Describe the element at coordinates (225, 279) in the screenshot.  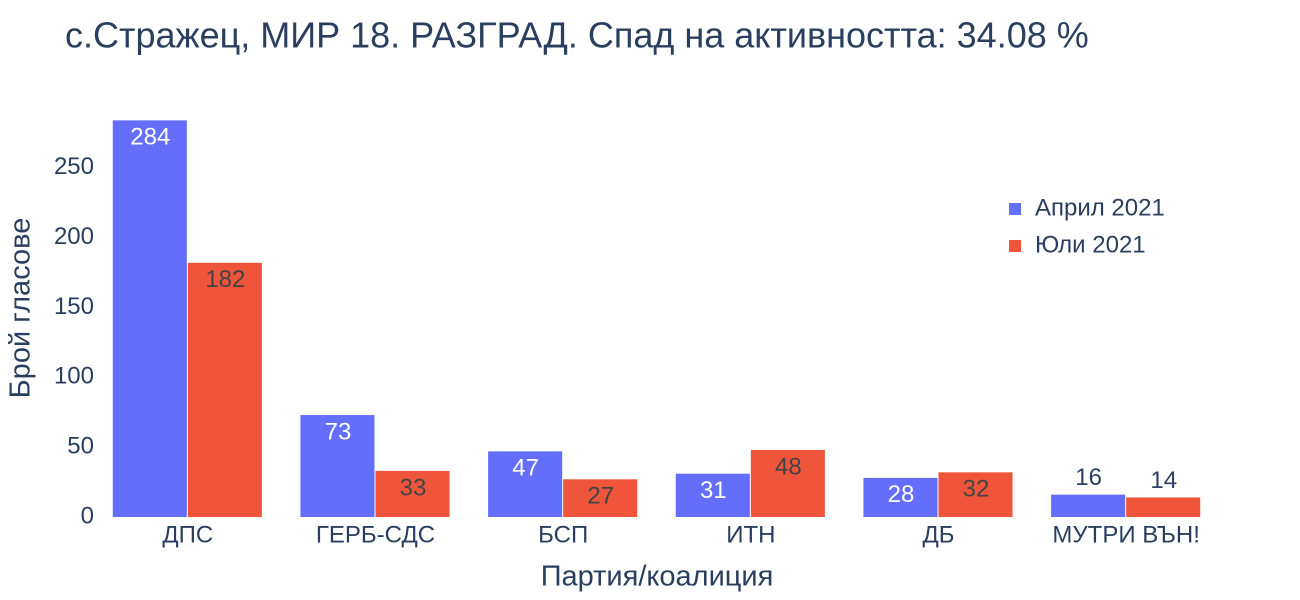
I see `value-label: 182` at that location.